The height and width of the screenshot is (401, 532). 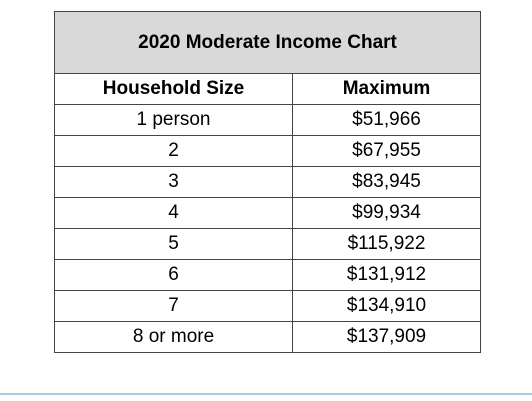 I want to click on maximum-income-cell: $115,922, so click(x=386, y=244).